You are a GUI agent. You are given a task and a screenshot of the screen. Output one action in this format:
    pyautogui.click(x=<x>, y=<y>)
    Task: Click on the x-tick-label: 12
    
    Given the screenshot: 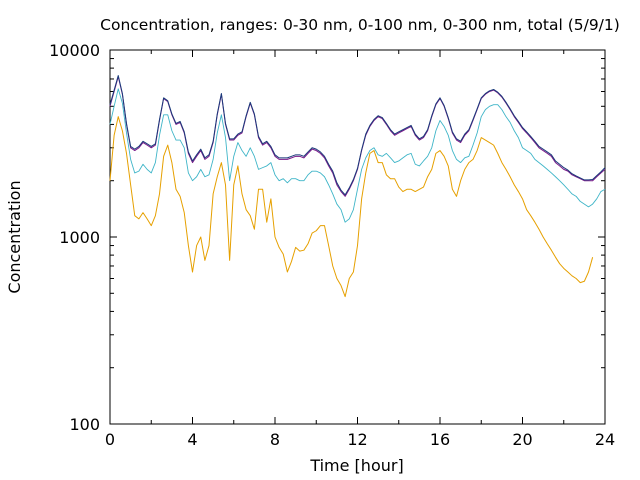 What is the action you would take?
    pyautogui.click(x=357, y=439)
    